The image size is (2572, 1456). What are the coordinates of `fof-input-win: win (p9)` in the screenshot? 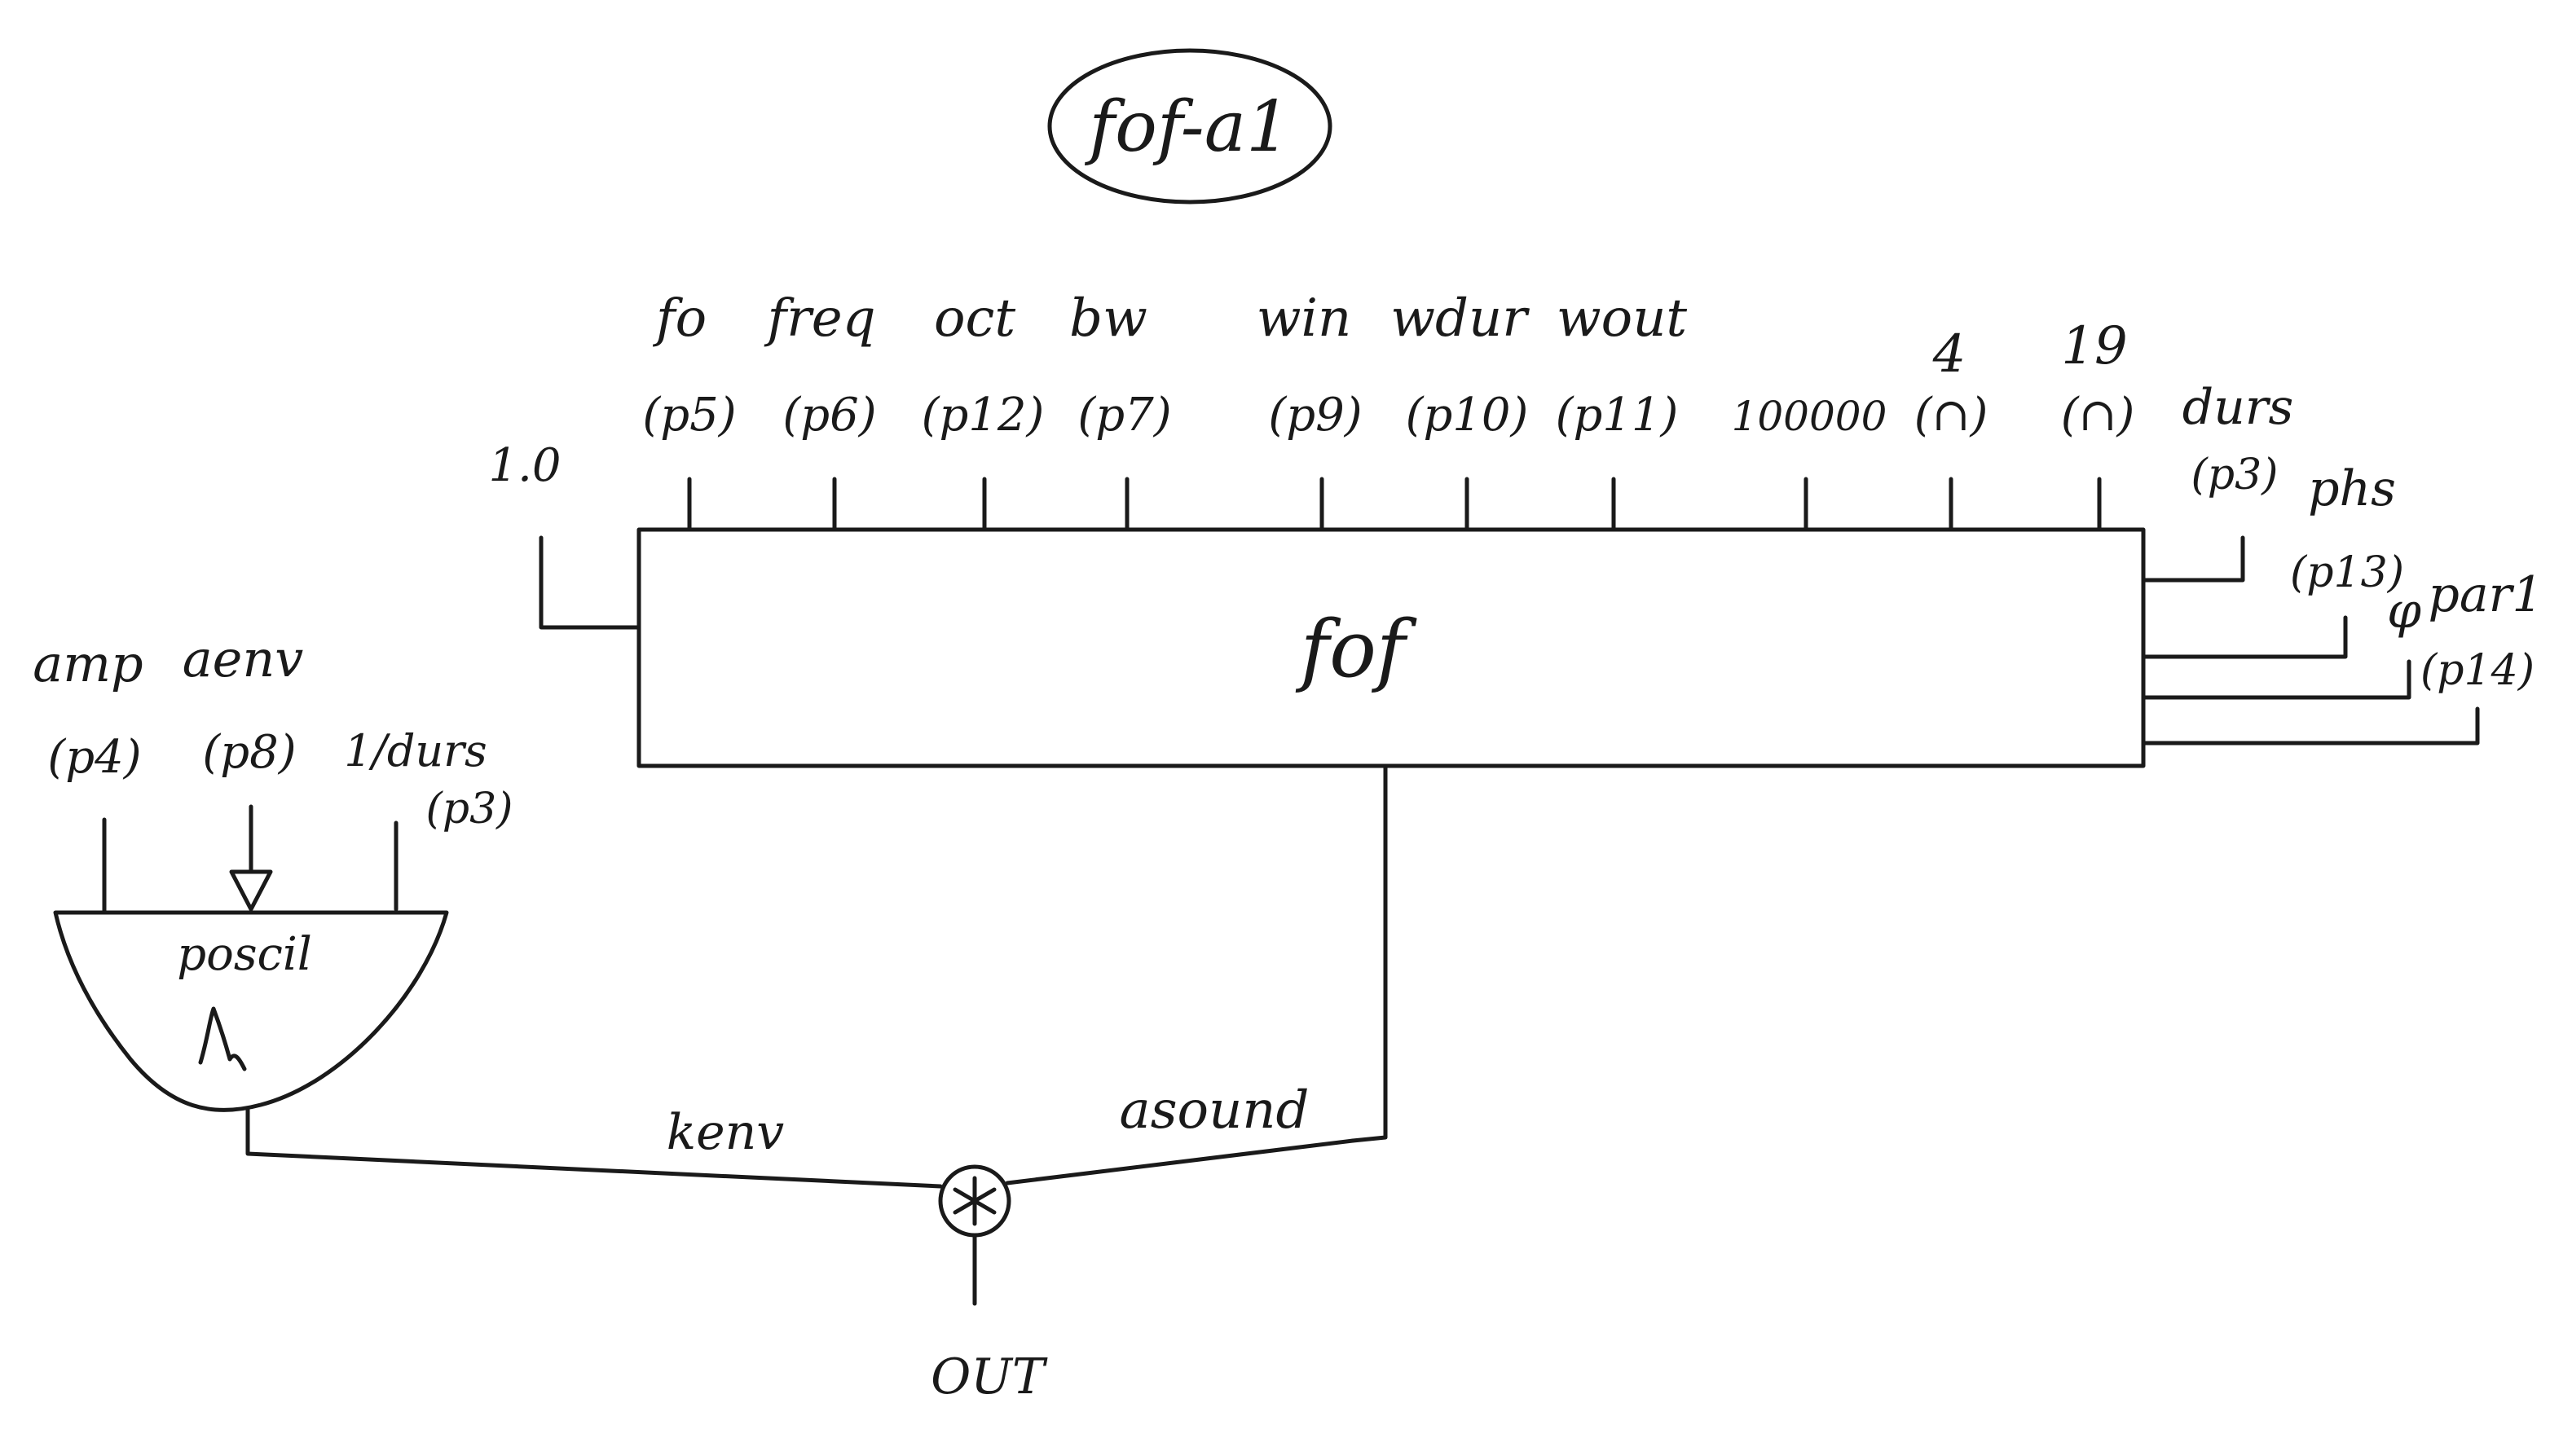 It's located at (1310, 410).